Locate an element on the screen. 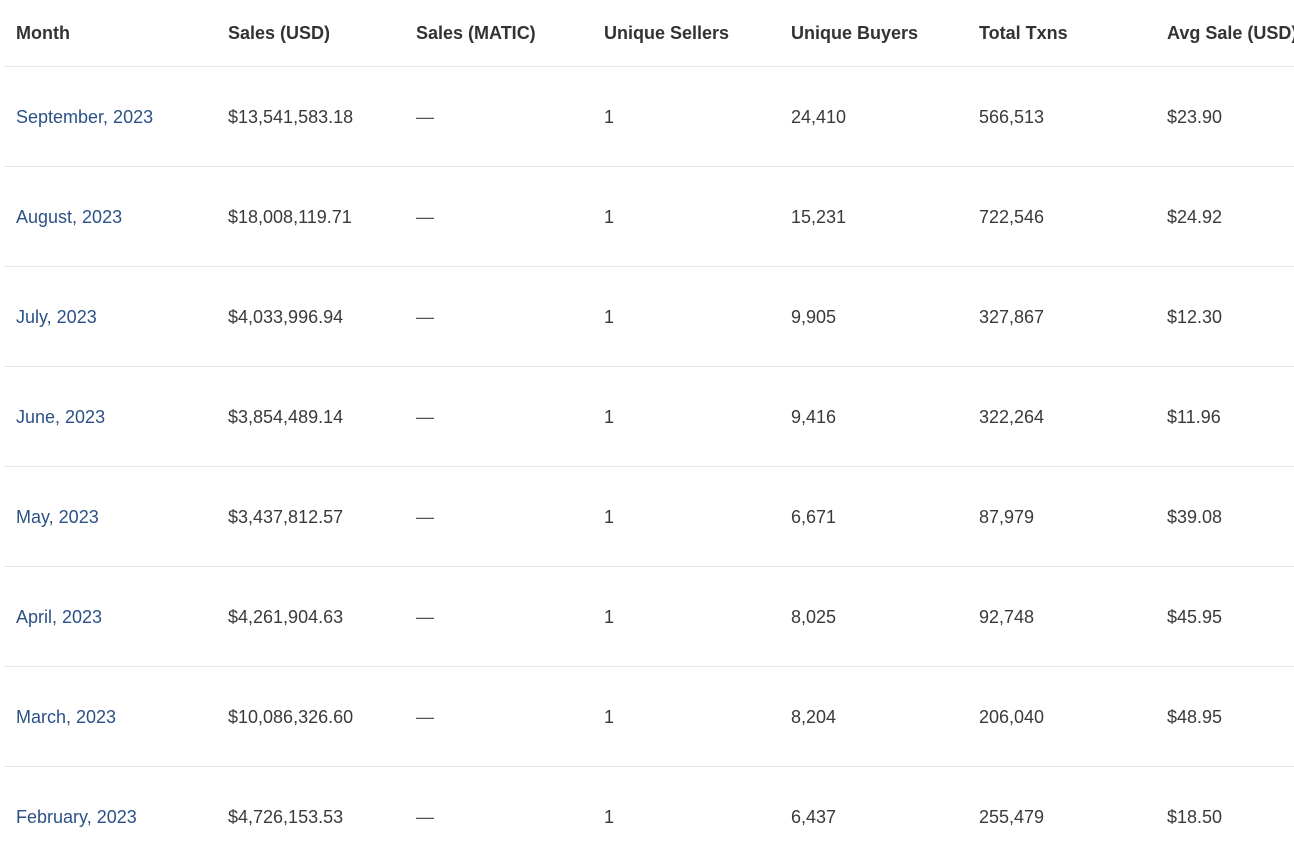 The image size is (1294, 867). sales-usd-cell: $13,541,583.18 is located at coordinates (291, 116).